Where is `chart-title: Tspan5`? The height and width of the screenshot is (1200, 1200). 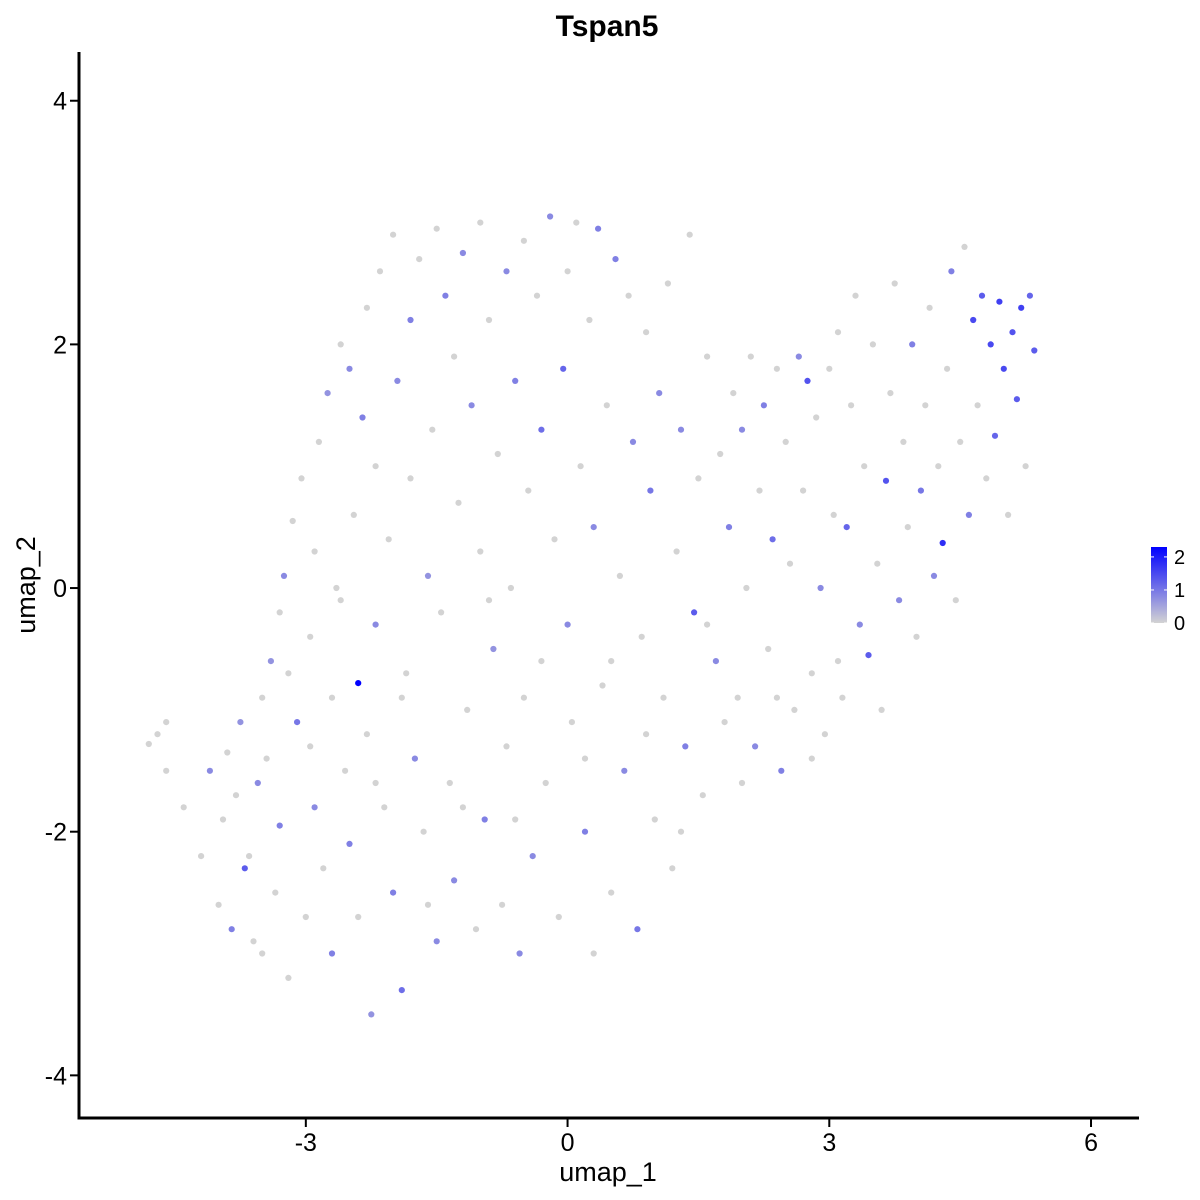 chart-title: Tspan5 is located at coordinates (607, 26).